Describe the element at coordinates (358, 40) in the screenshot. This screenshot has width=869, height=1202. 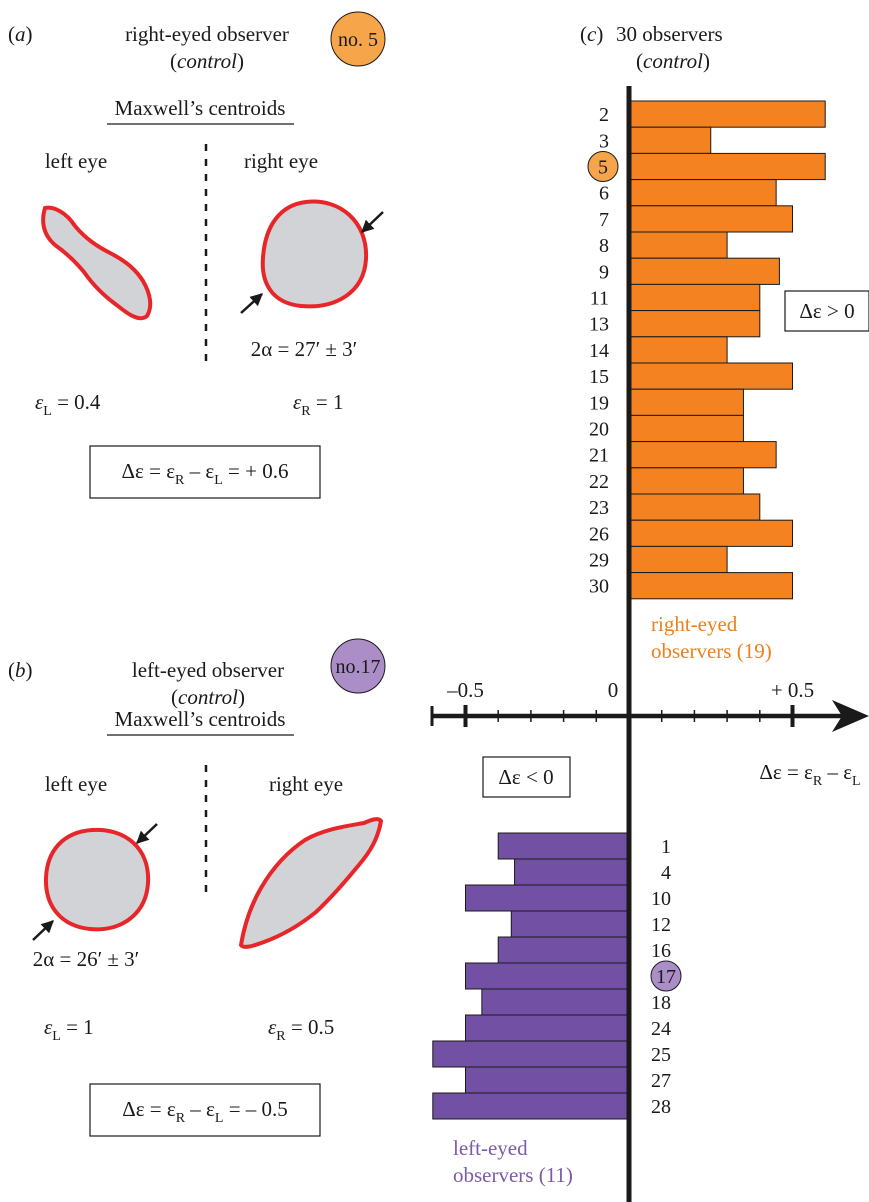
I see `badge-observer-5-label: no. 5` at that location.